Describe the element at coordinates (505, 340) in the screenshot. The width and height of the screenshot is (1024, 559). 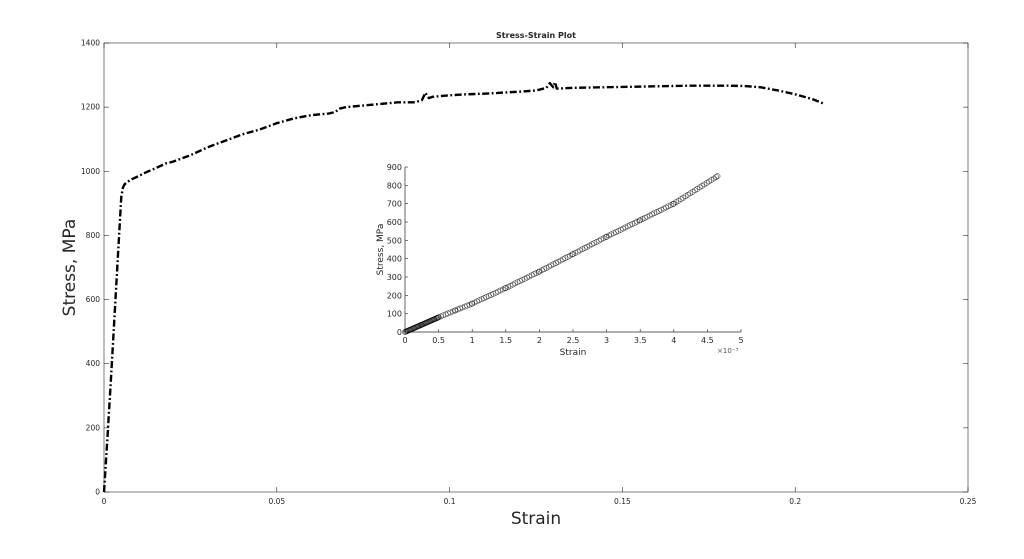
I see `inset-x-tick-label: 1.5` at that location.